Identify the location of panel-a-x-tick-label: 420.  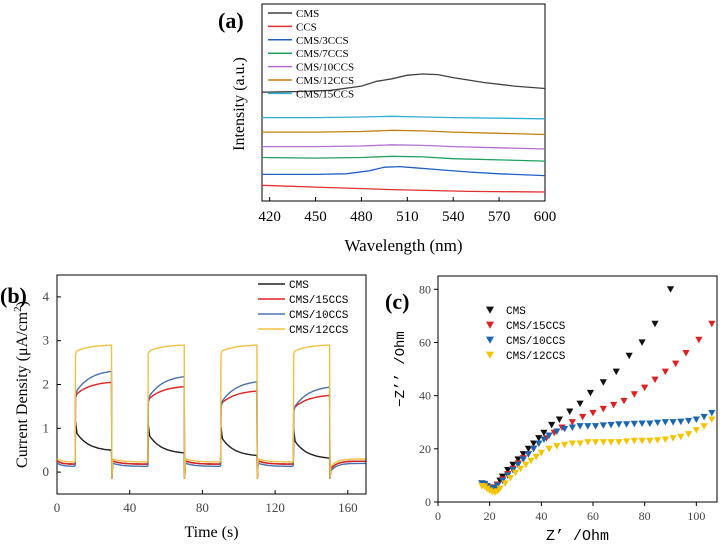
(269, 217).